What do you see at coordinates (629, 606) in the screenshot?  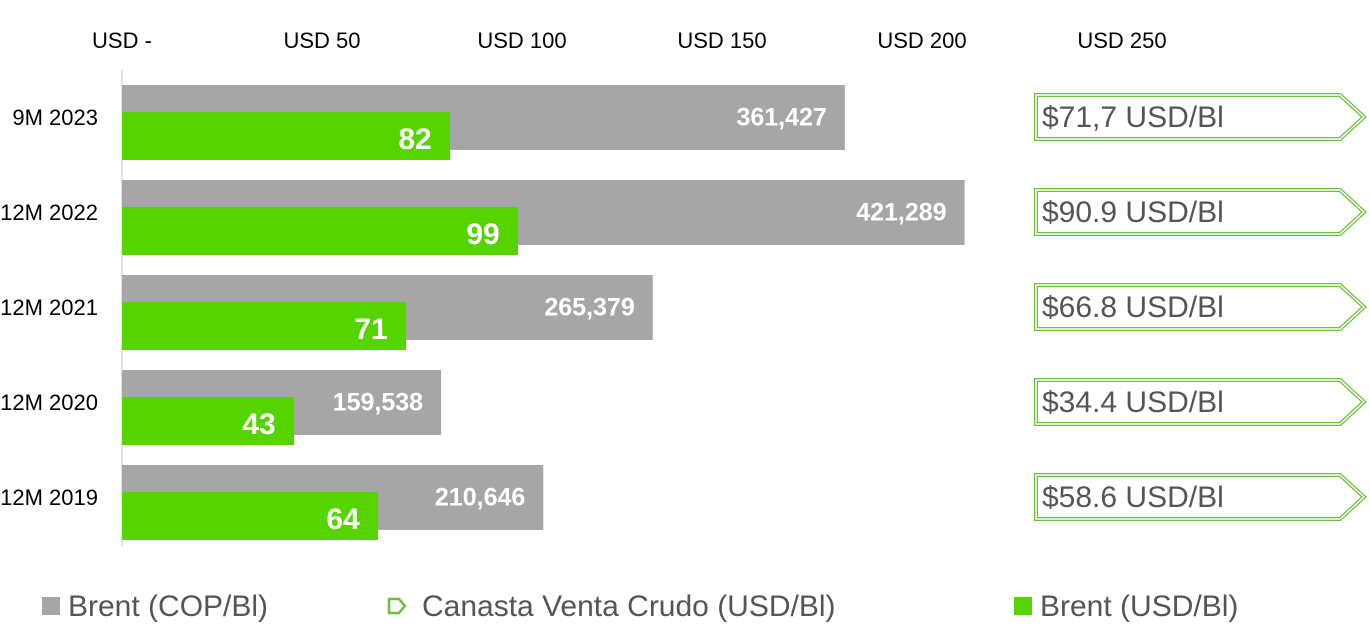 I see `legend-label: Canasta Venta Crudo (USD/Bl)` at bounding box center [629, 606].